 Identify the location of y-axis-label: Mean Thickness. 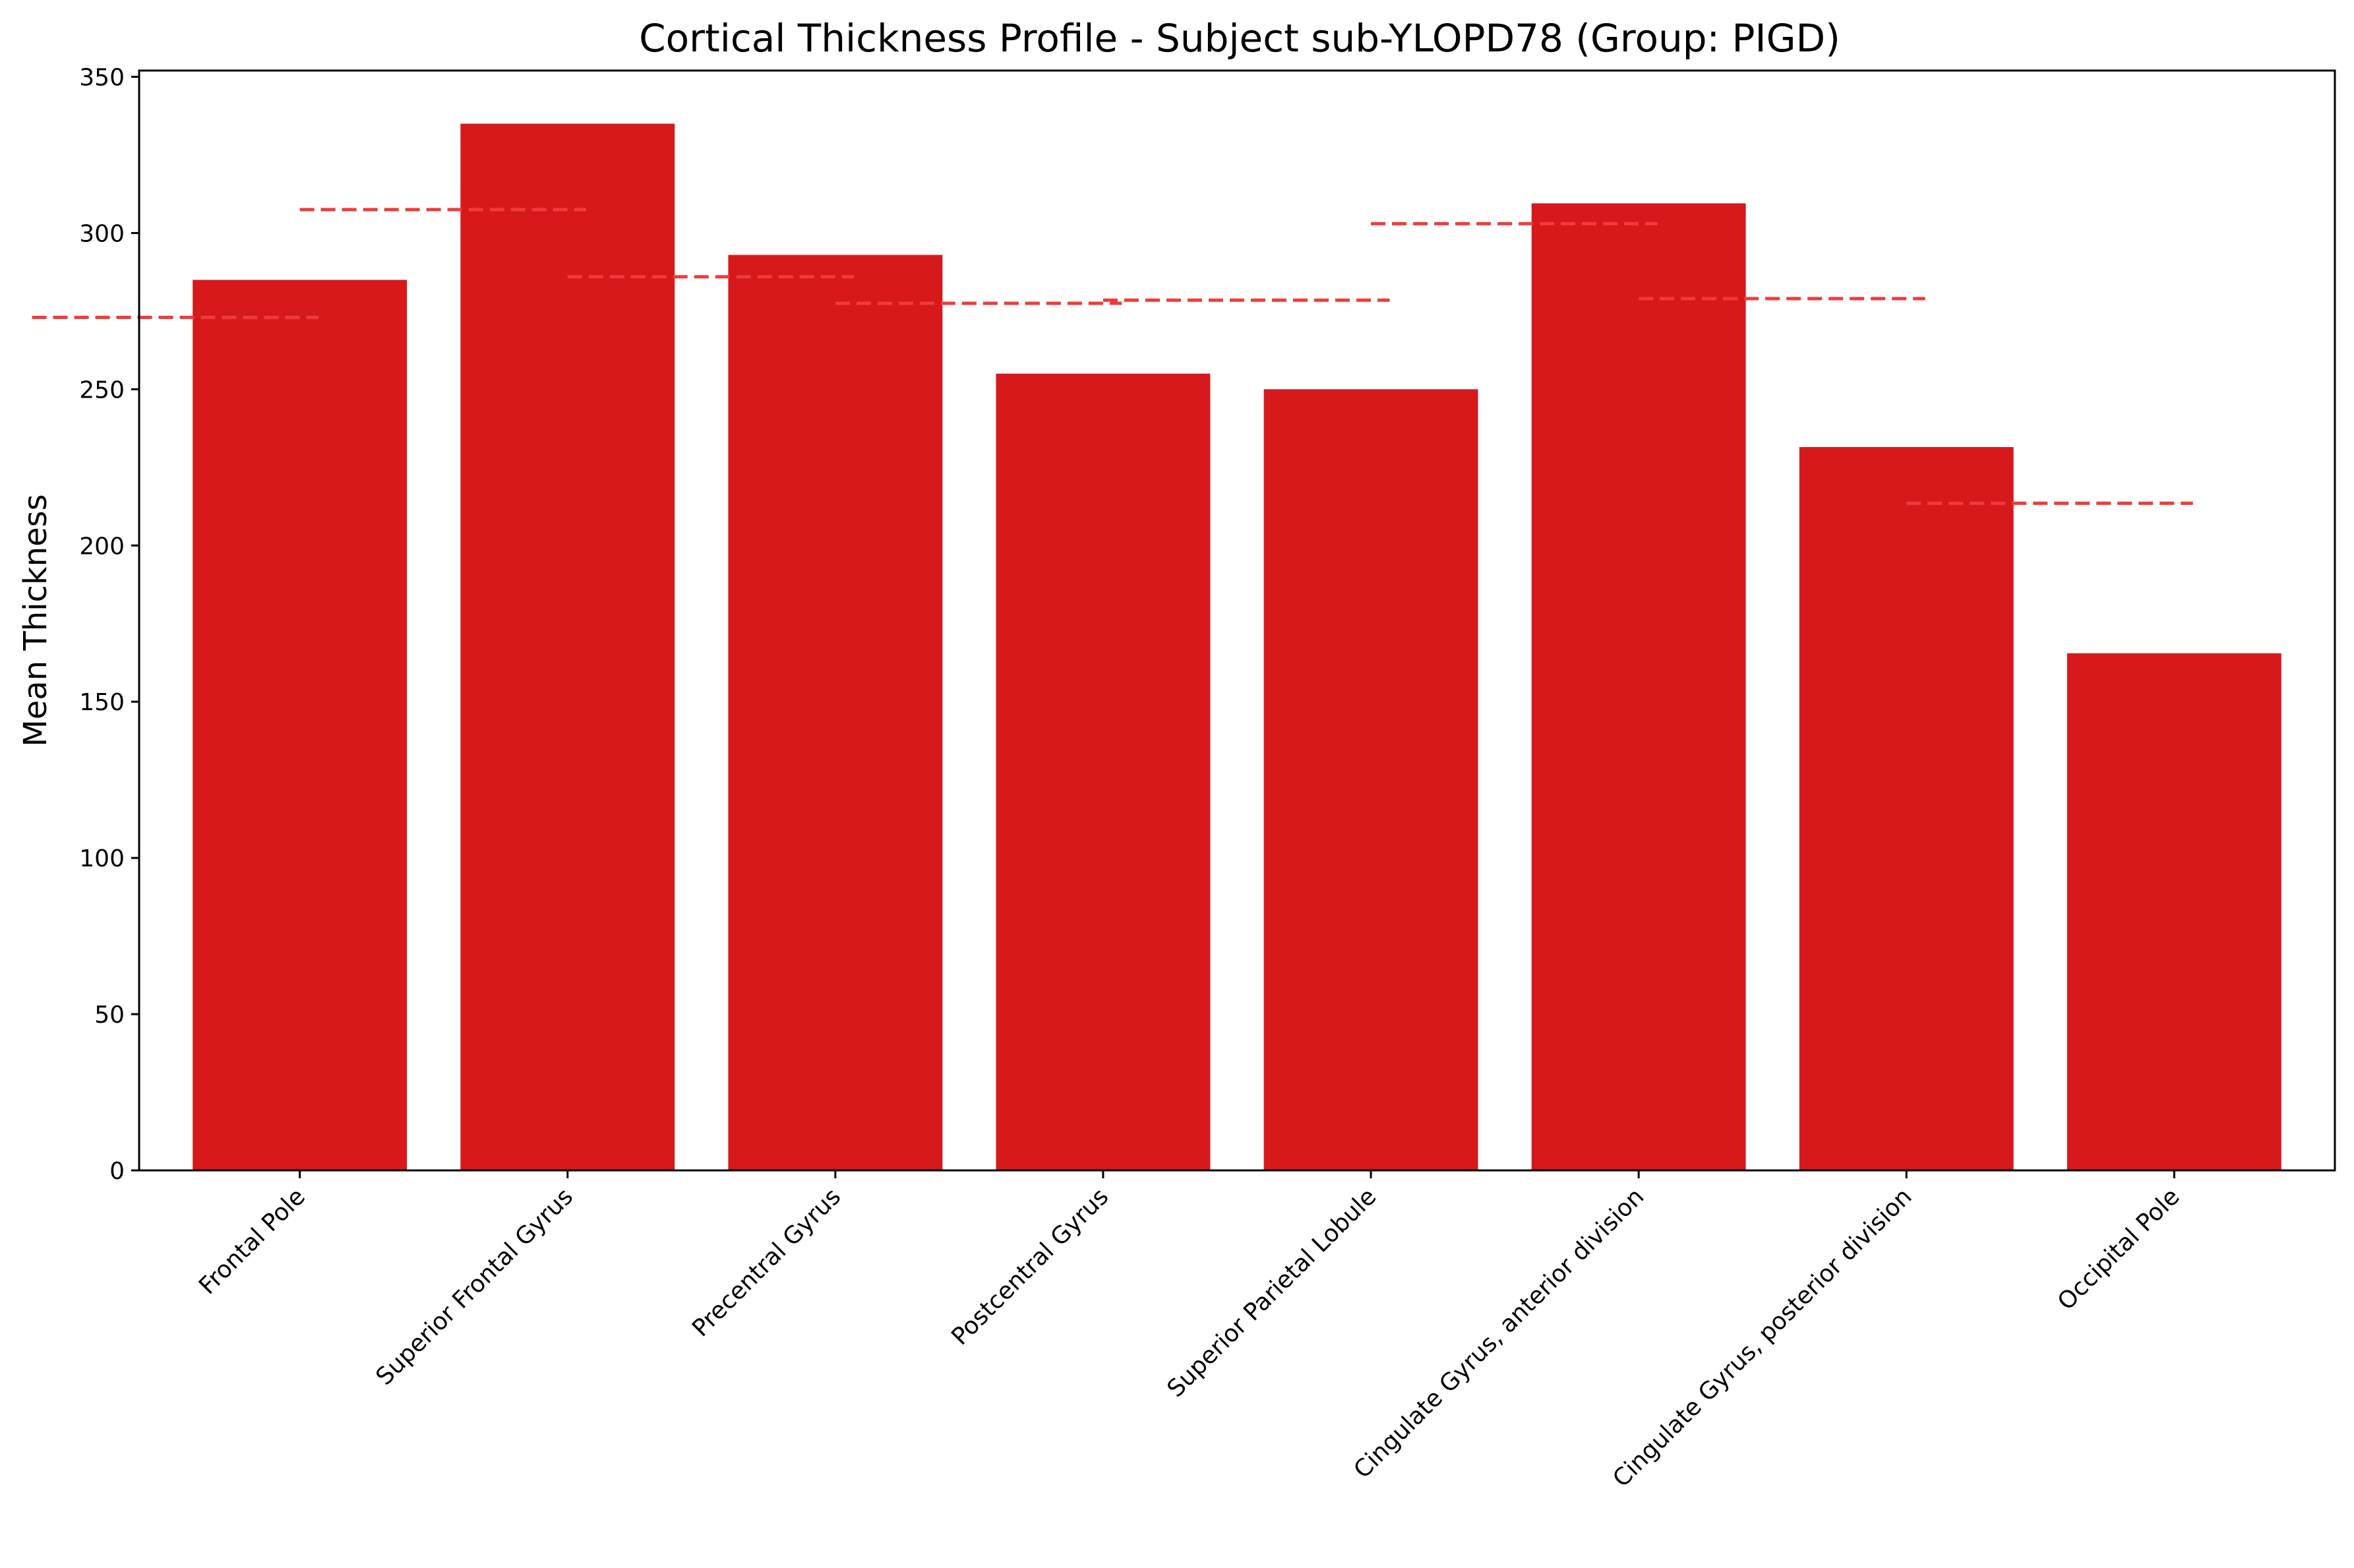
(35, 620).